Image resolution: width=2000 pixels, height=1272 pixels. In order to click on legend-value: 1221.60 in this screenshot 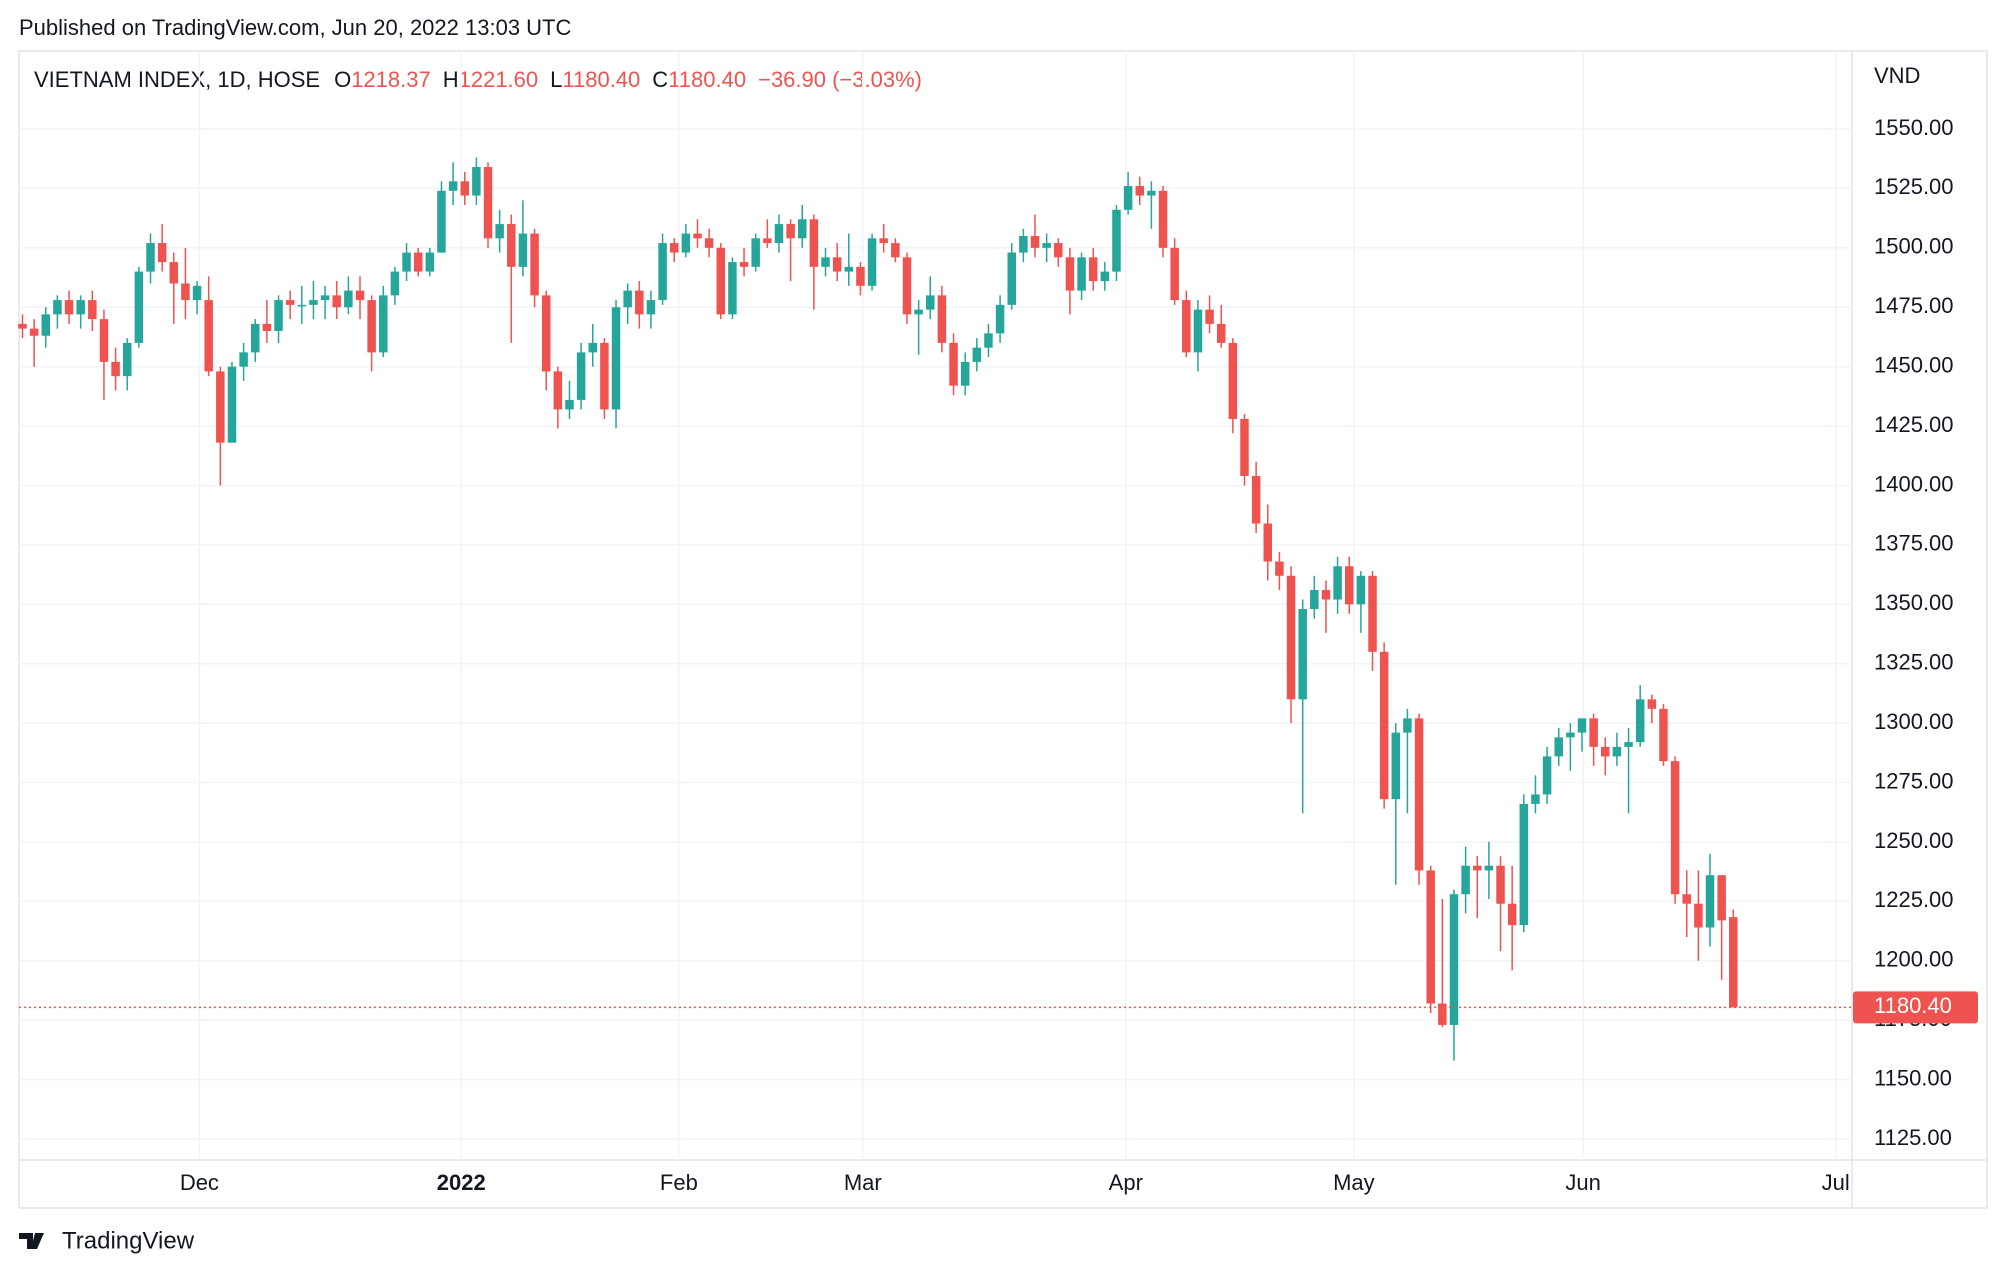, I will do `click(499, 79)`.